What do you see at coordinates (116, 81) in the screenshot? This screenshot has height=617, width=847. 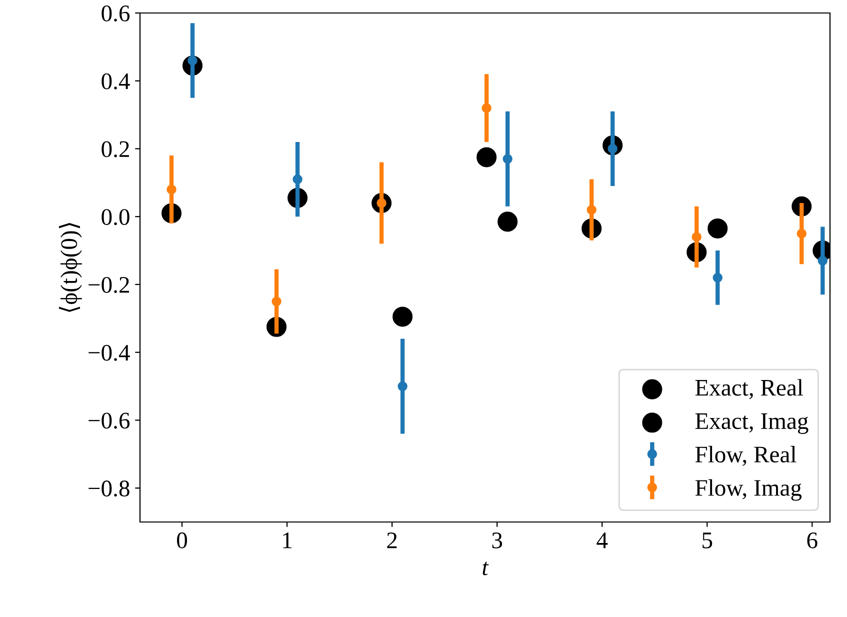 I see `y-tick-label: 0.4` at bounding box center [116, 81].